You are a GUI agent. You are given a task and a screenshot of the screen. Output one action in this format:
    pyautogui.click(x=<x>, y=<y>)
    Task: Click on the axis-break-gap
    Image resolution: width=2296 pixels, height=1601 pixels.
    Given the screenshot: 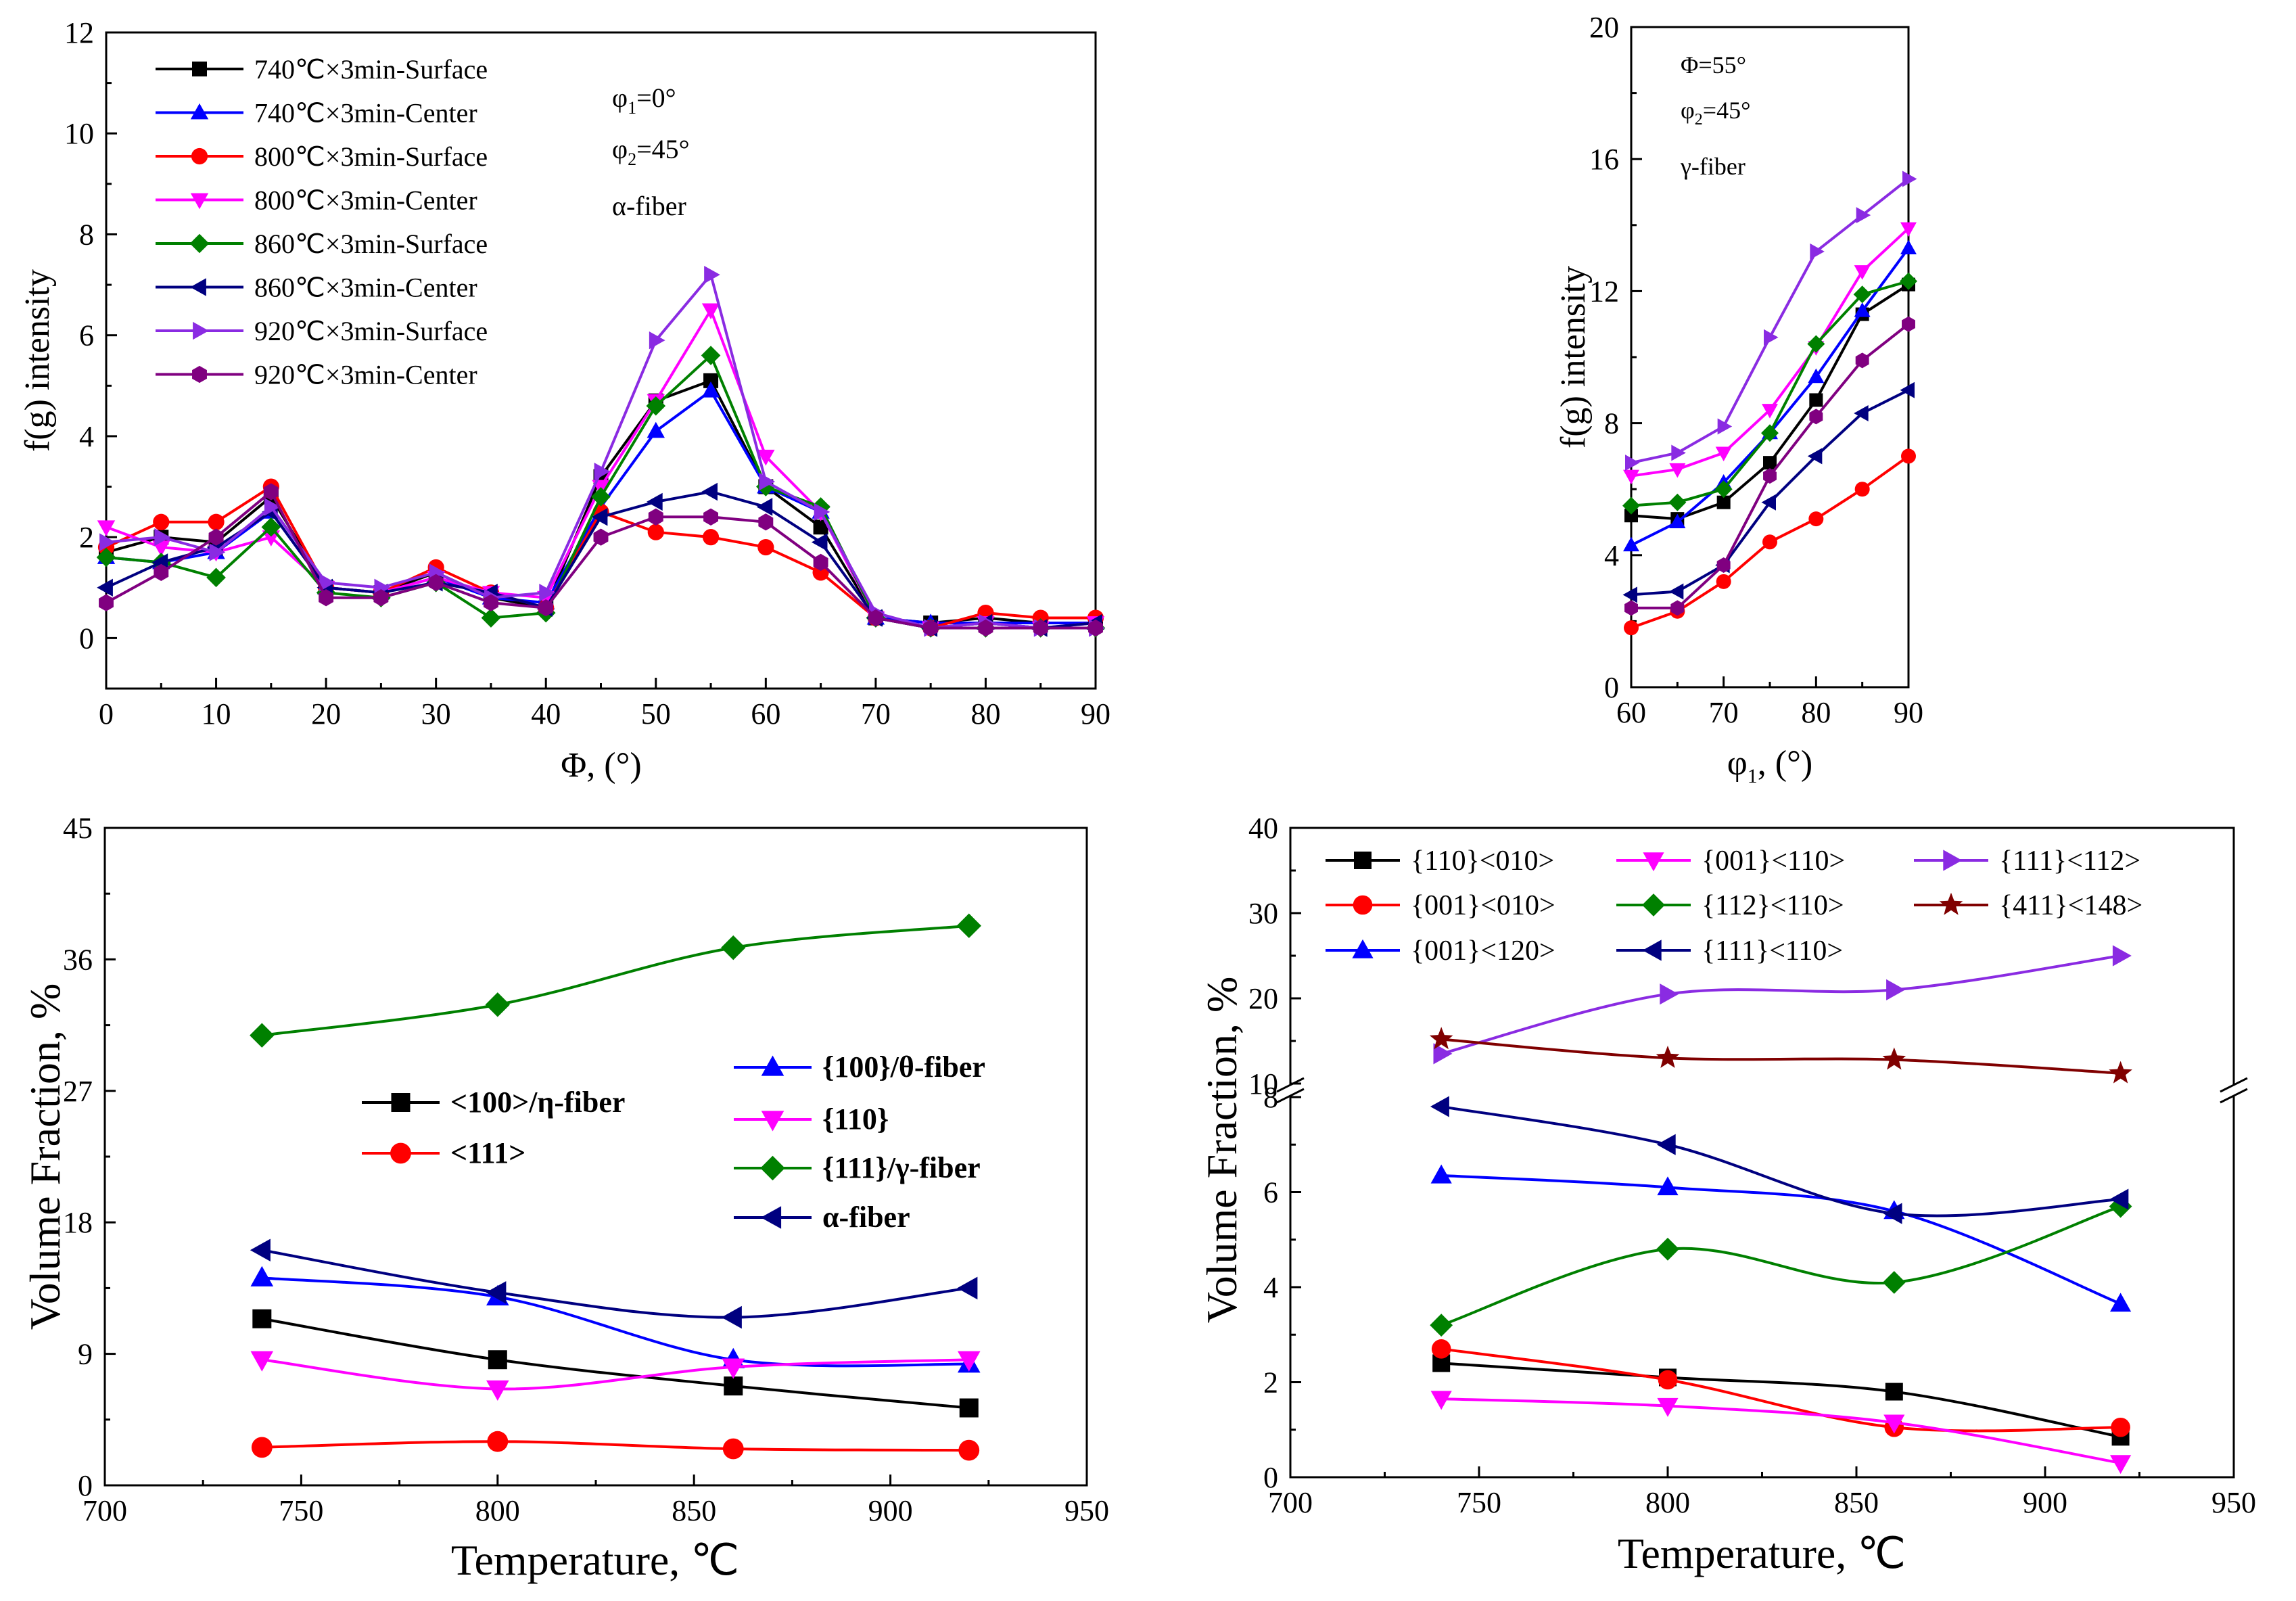 What is the action you would take?
    pyautogui.click(x=1291, y=1090)
    